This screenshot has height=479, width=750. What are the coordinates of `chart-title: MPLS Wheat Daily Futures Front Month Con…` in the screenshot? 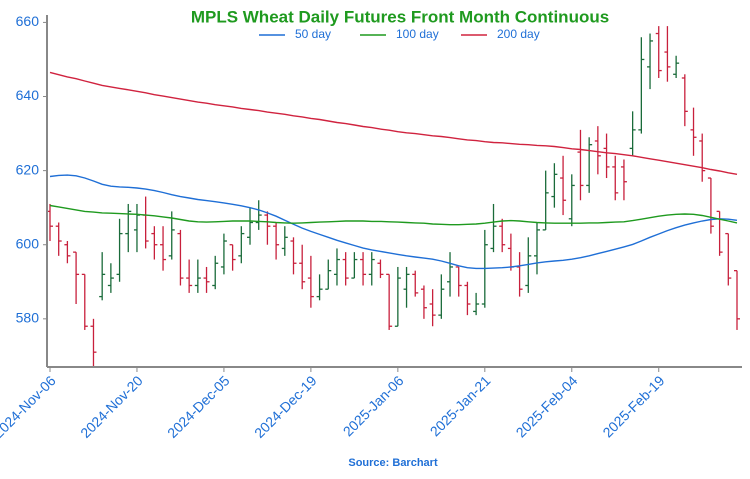 It's located at (400, 16).